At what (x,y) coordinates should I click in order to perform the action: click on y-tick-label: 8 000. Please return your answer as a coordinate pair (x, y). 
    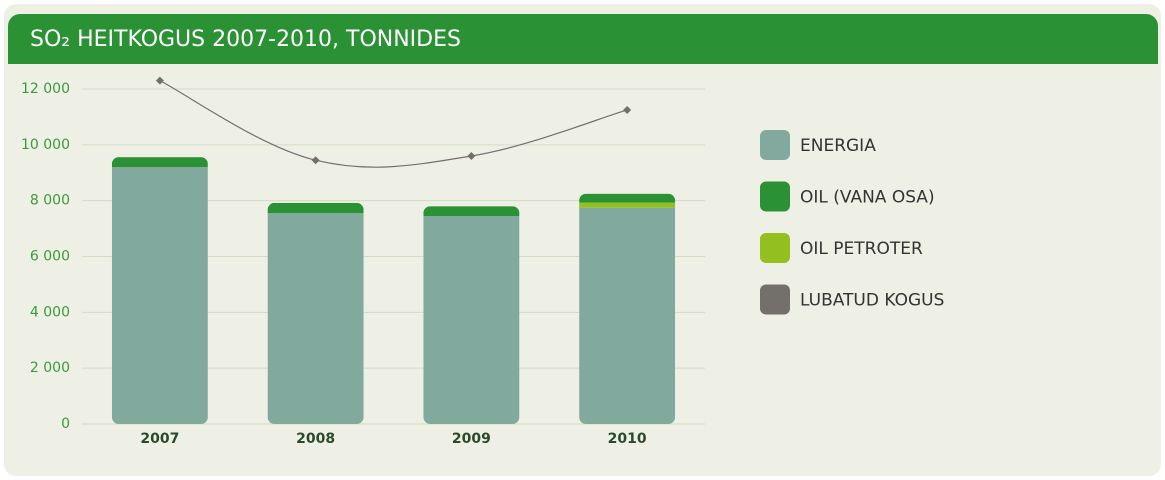
    Looking at the image, I should click on (50, 201).